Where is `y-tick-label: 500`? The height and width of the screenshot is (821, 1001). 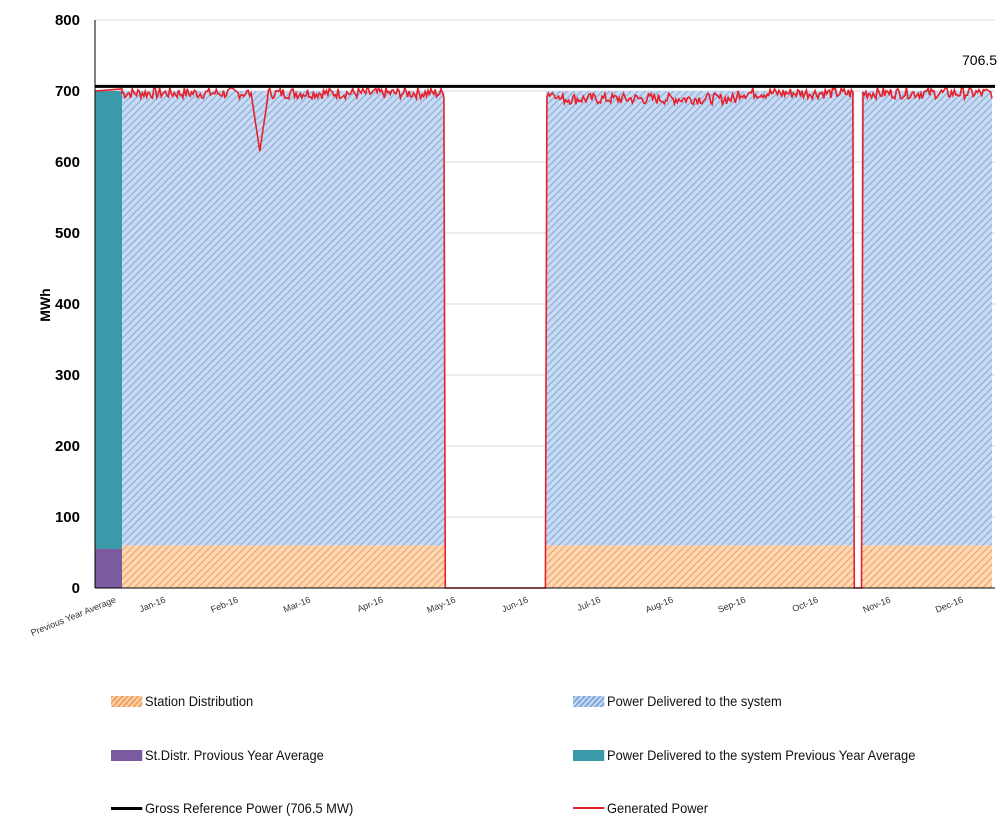
y-tick-label: 500 is located at coordinates (67, 233).